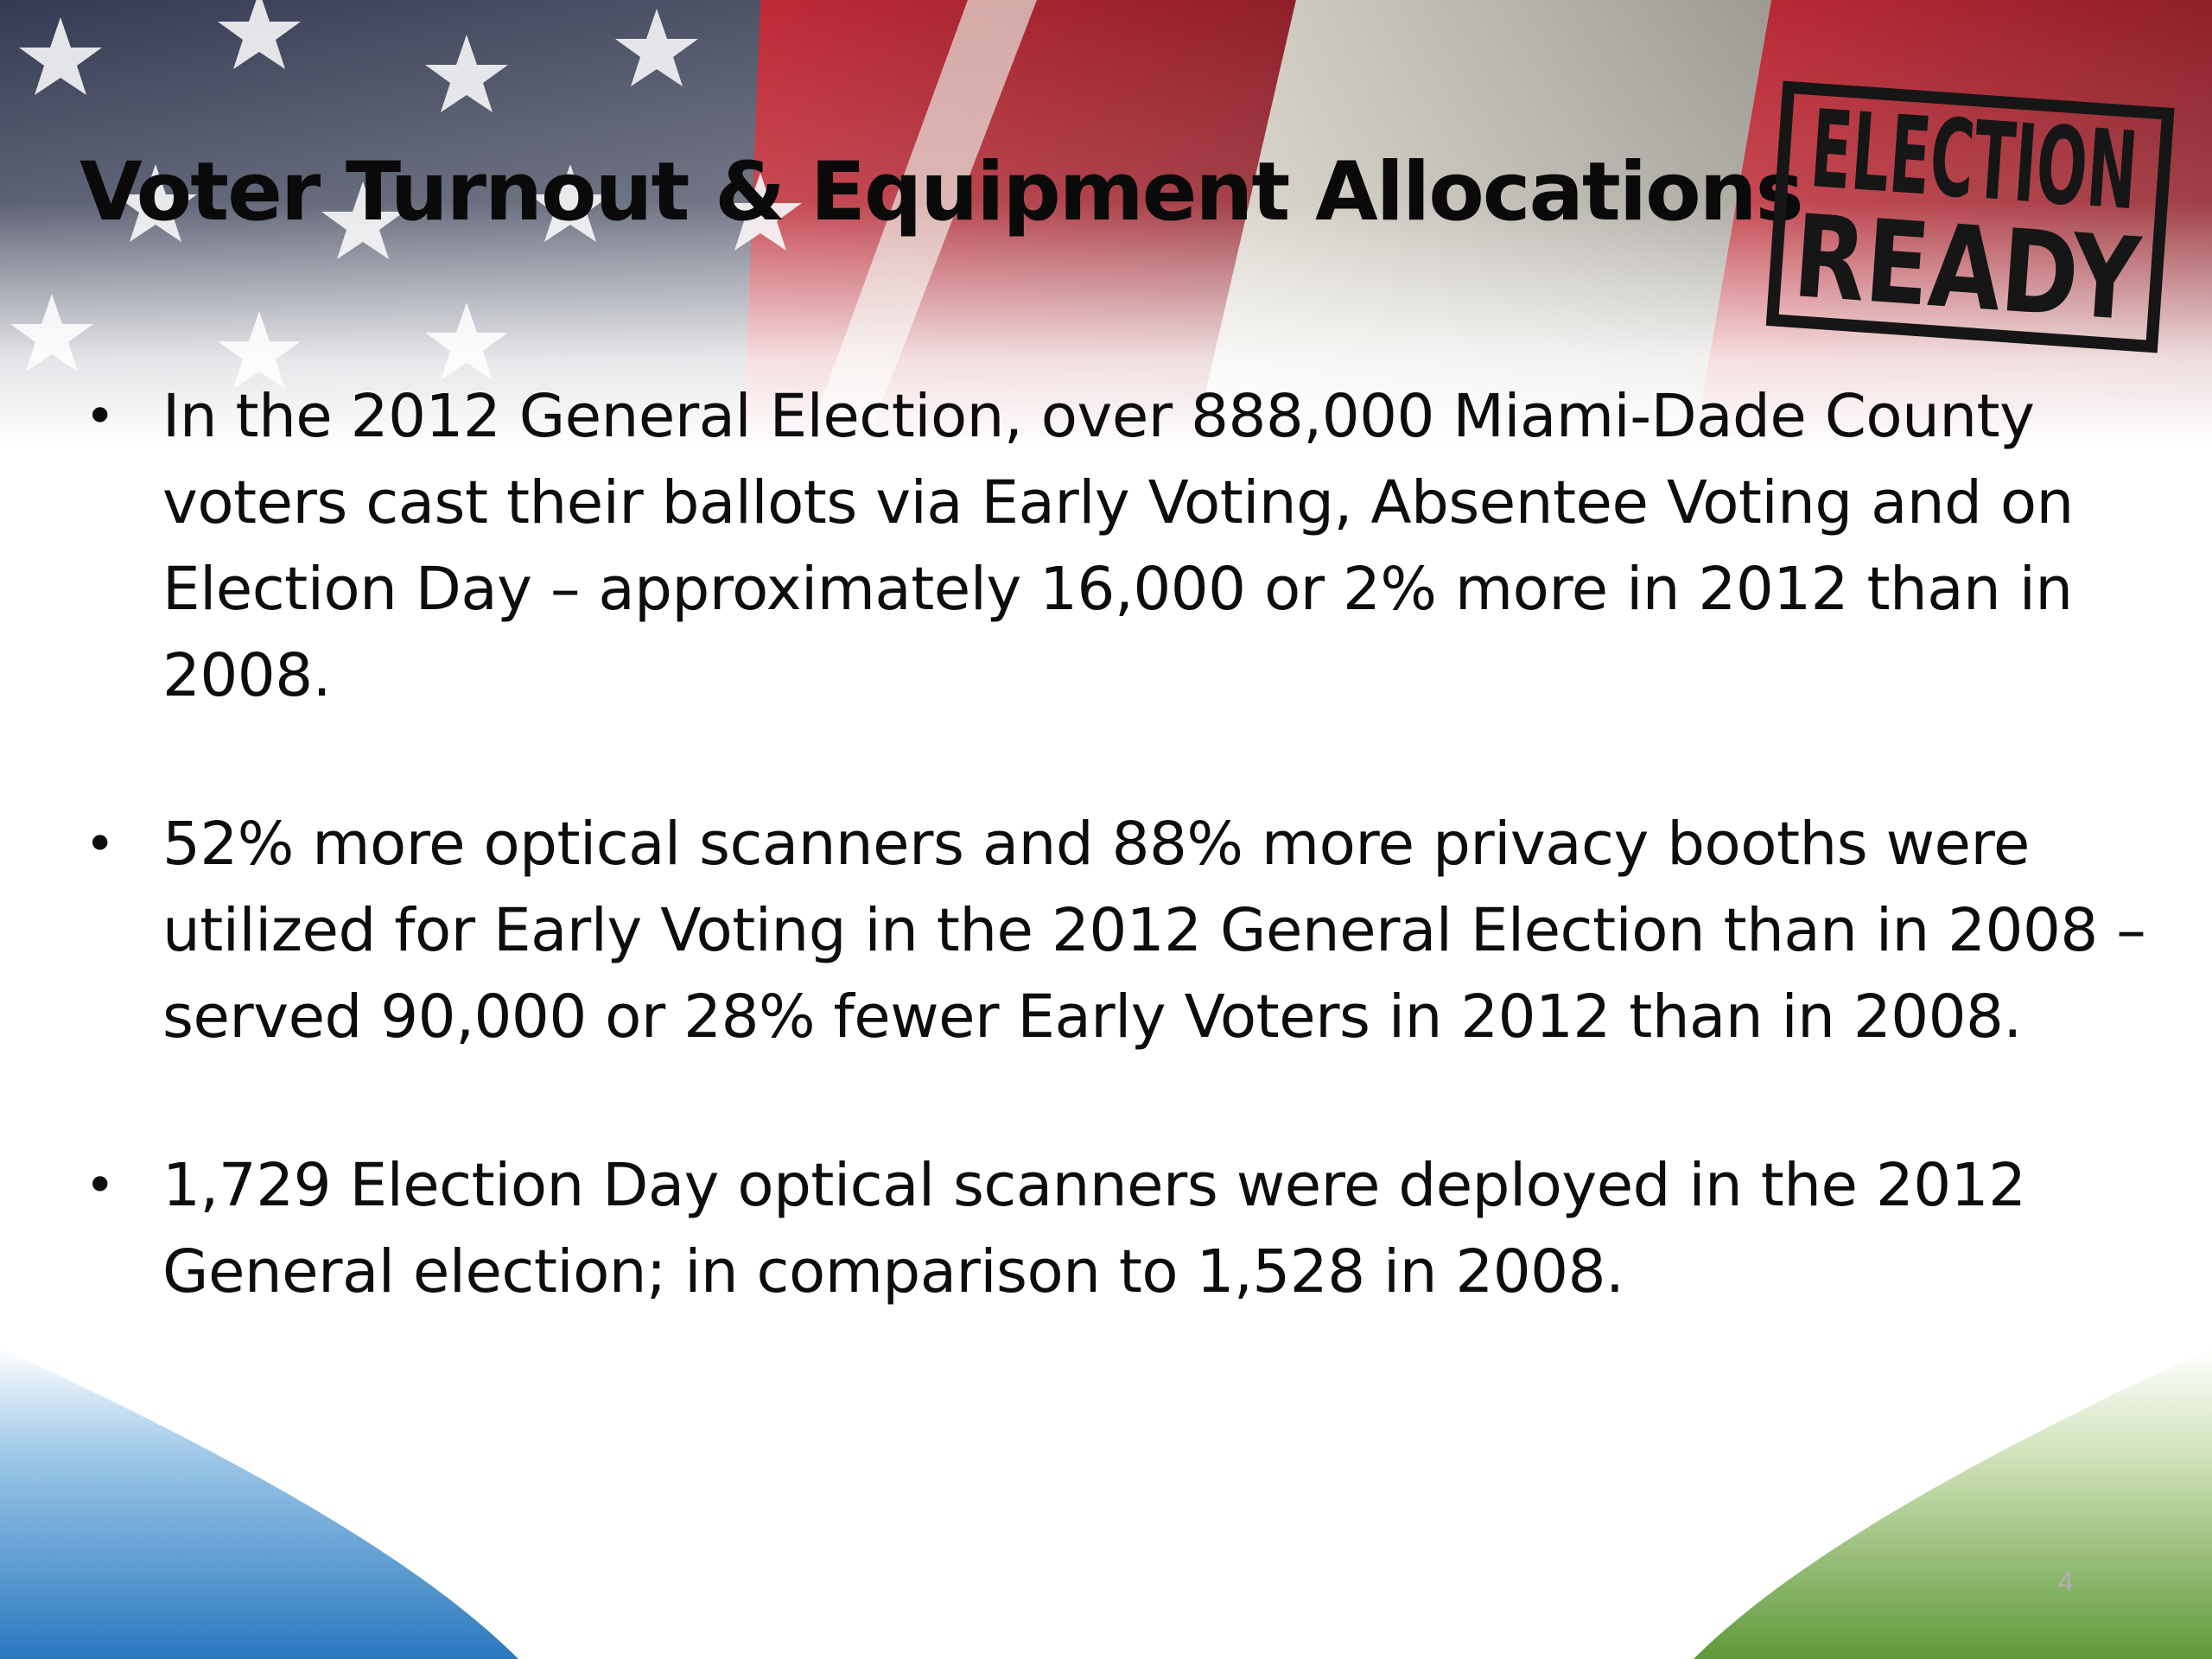 The width and height of the screenshot is (2212, 1659). What do you see at coordinates (1967, 268) in the screenshot?
I see `stamp-line-2: READY` at bounding box center [1967, 268].